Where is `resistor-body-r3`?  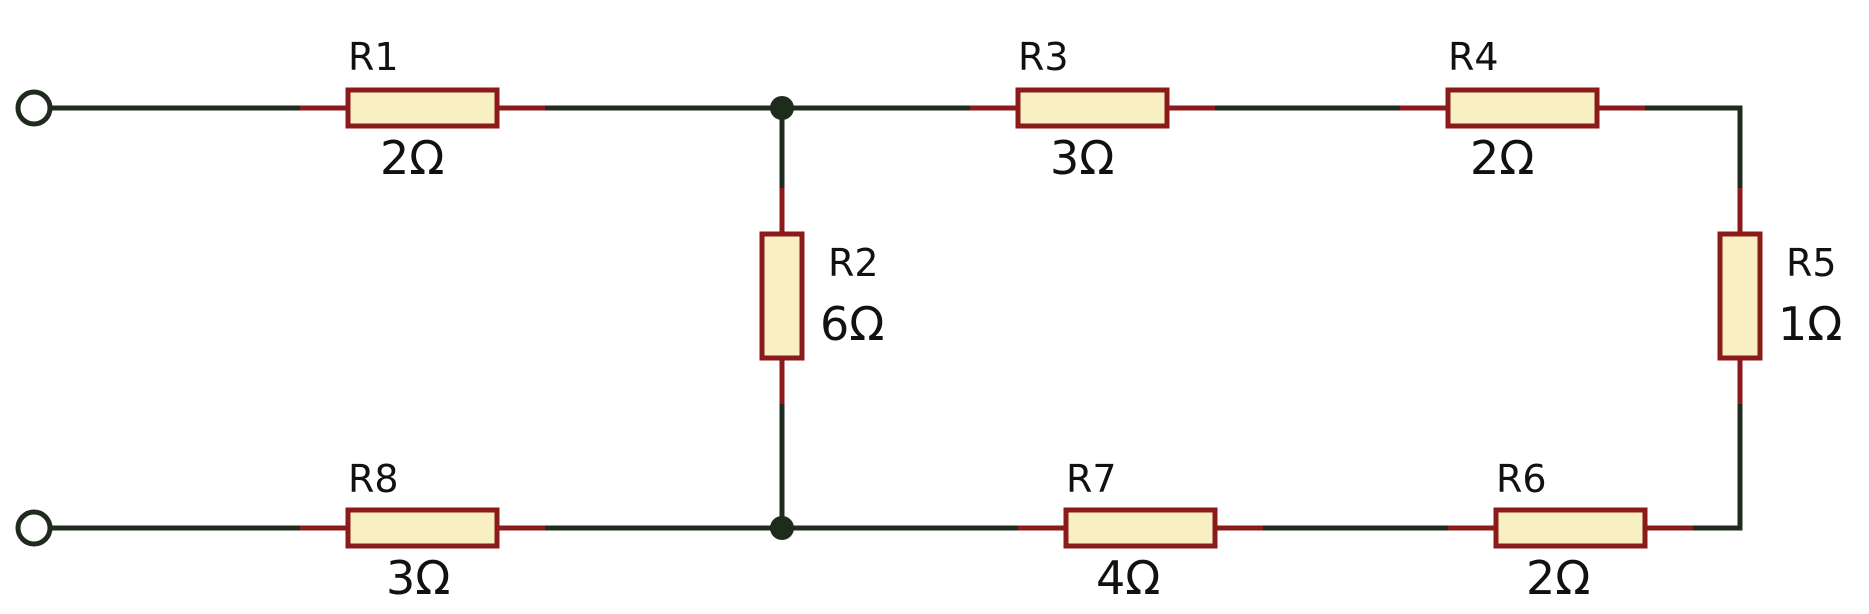
resistor-body-r3 is located at coordinates (1092, 108).